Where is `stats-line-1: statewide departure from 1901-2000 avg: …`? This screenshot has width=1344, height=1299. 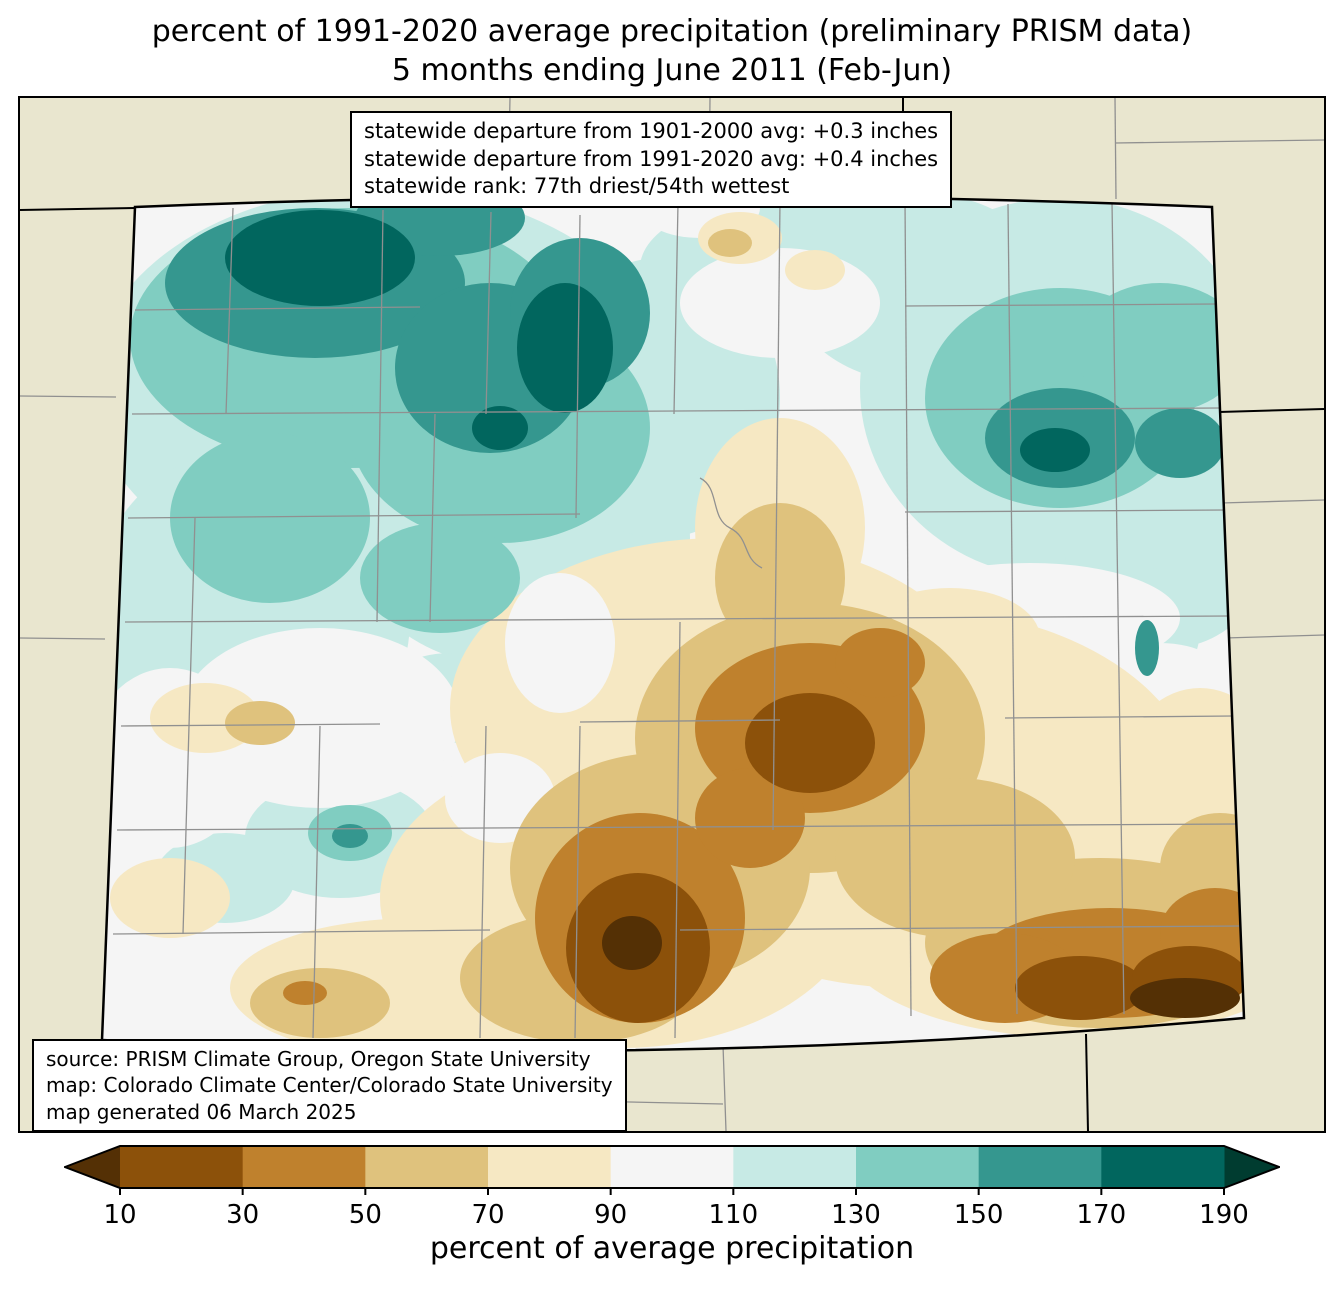 stats-line-1: statewide departure from 1901-2000 avg: … is located at coordinates (651, 131).